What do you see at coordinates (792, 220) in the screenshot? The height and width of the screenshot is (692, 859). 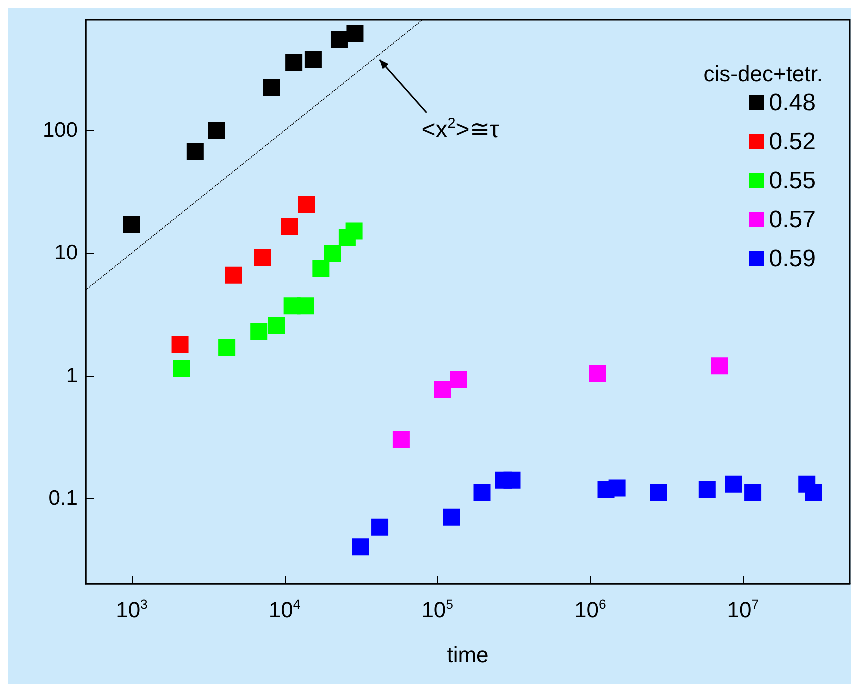 I see `legend-label: 0.57` at bounding box center [792, 220].